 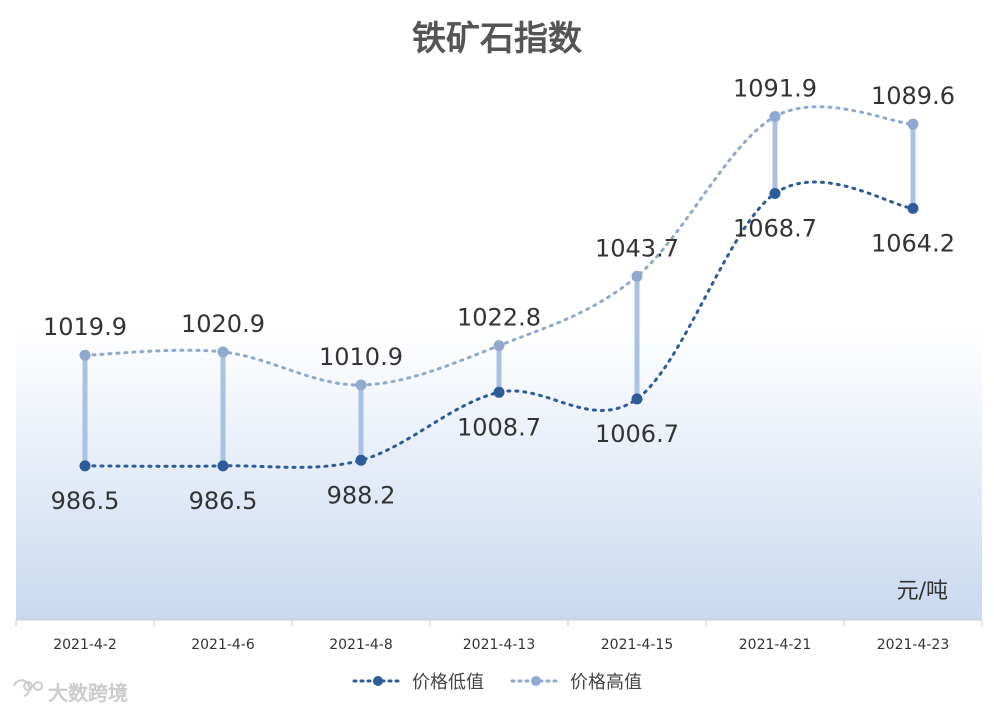 I want to click on unit-label: 元/吨, so click(x=922, y=591).